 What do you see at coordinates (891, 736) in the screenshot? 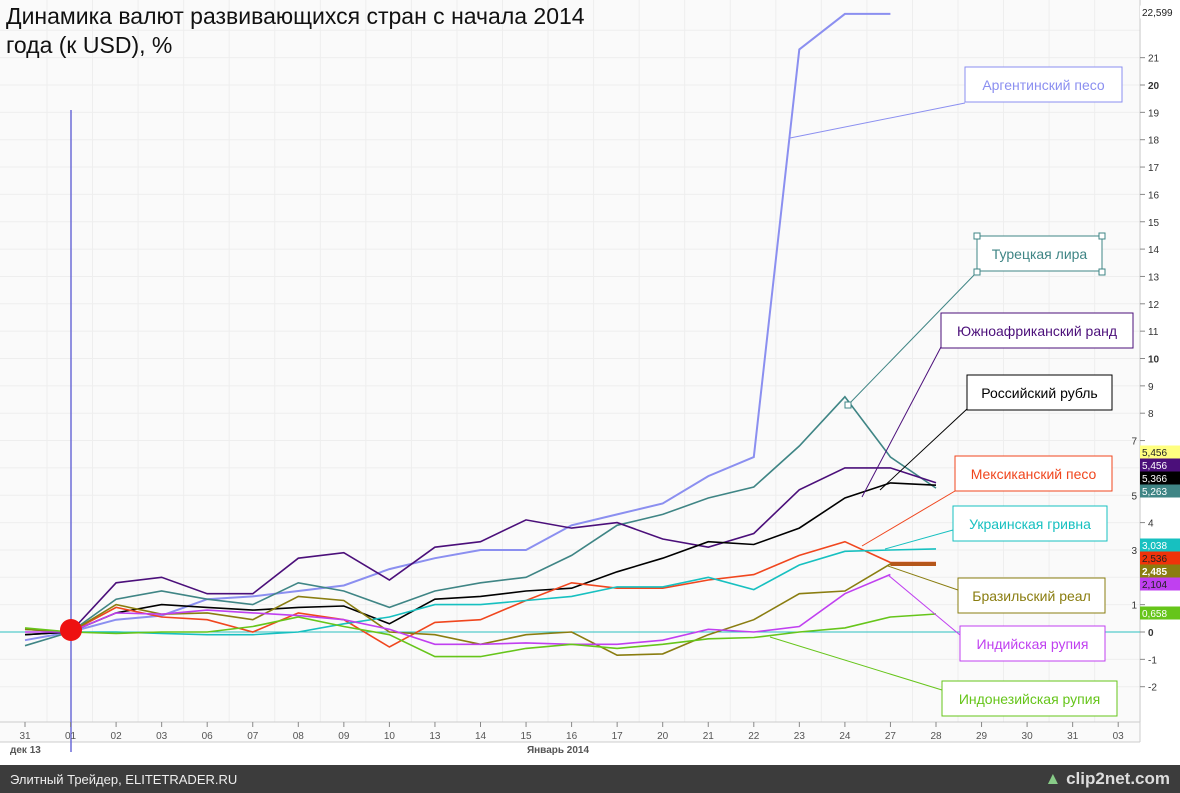
I see `x-tick-label: 27` at bounding box center [891, 736].